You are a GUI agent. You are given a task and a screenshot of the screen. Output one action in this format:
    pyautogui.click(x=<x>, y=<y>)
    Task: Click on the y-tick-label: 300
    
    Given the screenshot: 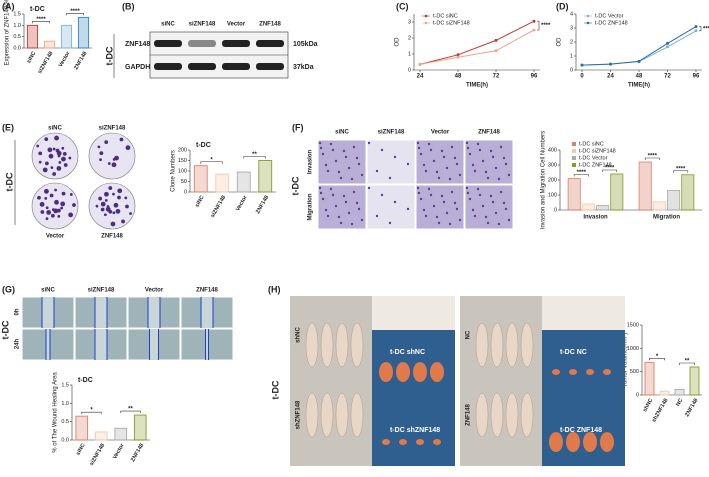 What is the action you would take?
    pyautogui.click(x=552, y=165)
    